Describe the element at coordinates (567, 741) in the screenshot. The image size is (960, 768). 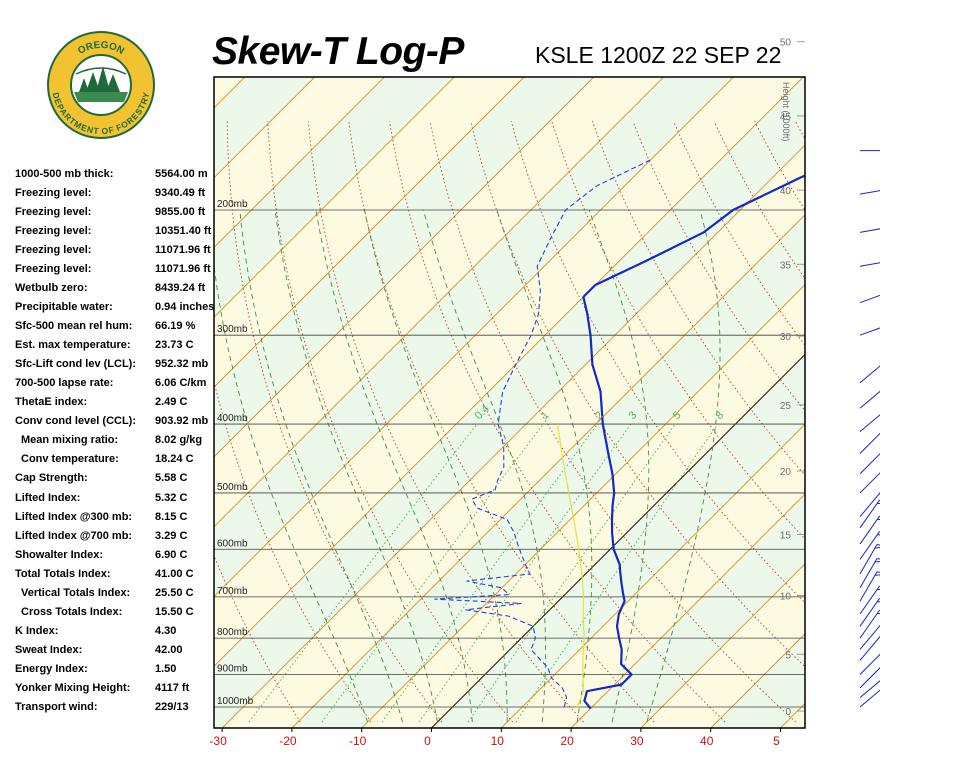
I see `x-tick-label: 20` at that location.